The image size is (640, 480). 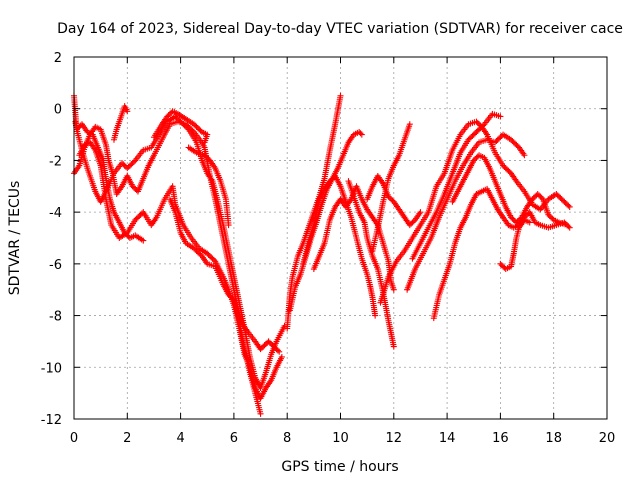 I want to click on x-tick-label: 12, so click(x=394, y=438).